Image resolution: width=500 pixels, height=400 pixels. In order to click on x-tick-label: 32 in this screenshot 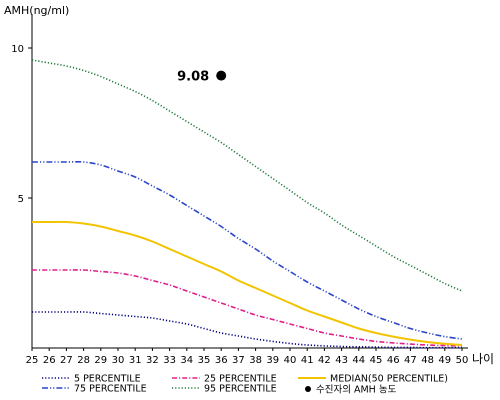, I will do `click(152, 360)`.